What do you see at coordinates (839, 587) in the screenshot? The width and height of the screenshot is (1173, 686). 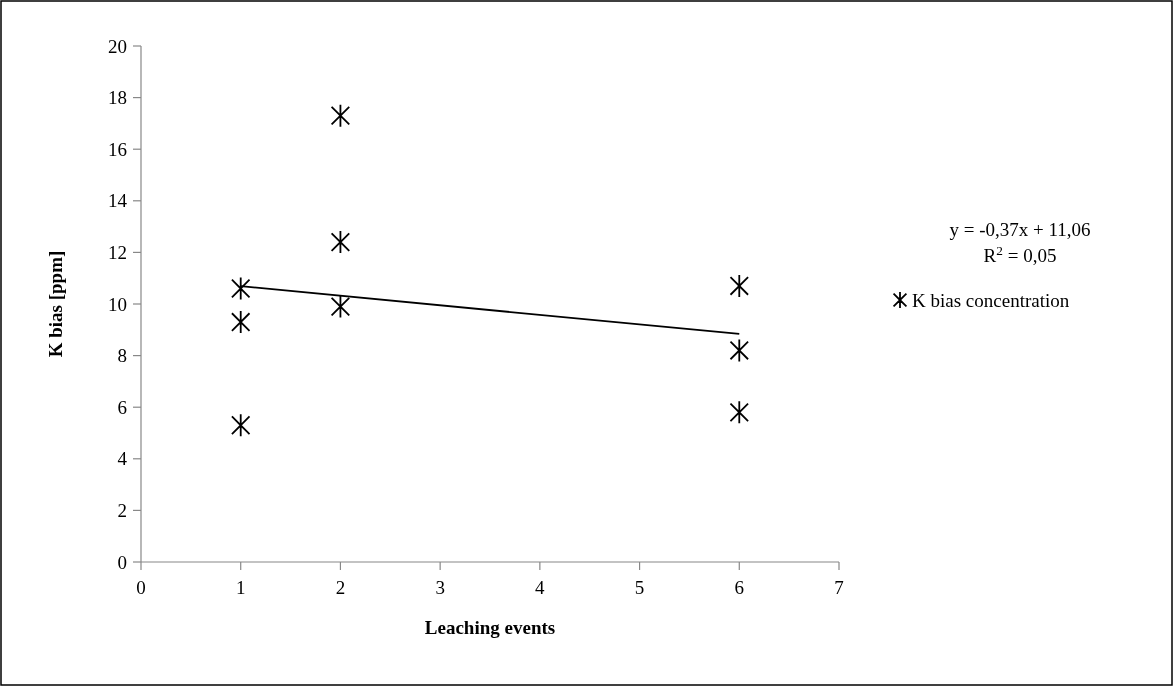 I see `x-tick-label: 7` at bounding box center [839, 587].